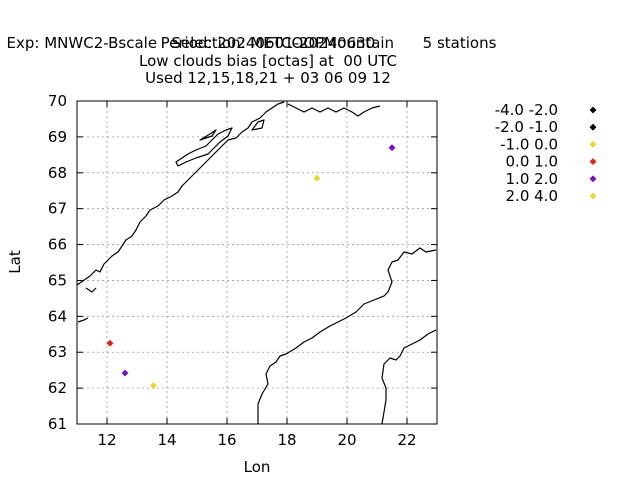  I want to click on x-tick-label: 20, so click(346, 440).